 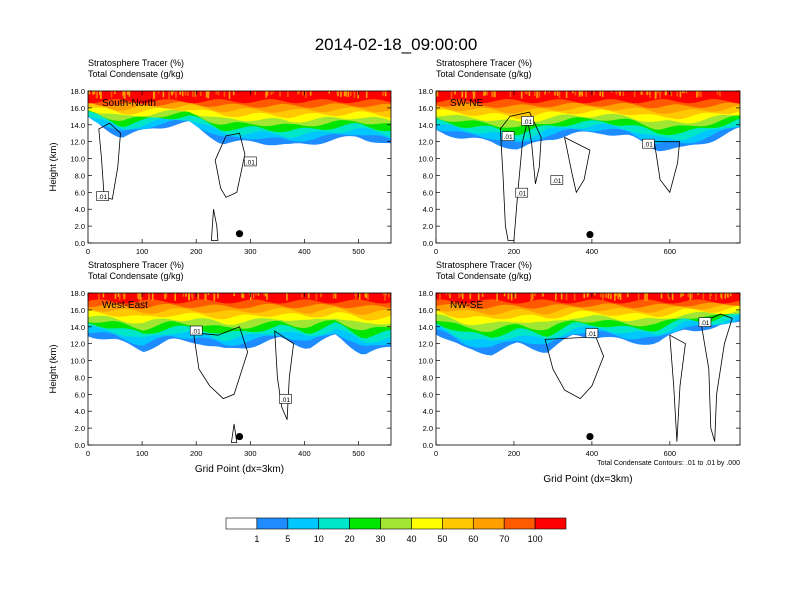 What do you see at coordinates (250, 251) in the screenshot?
I see `x-tick-label: 300` at bounding box center [250, 251].